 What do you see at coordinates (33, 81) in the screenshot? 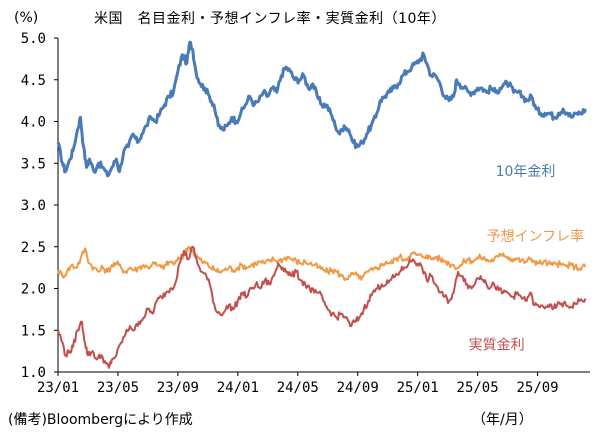
I see `y-tick-label: 4.5` at bounding box center [33, 81].